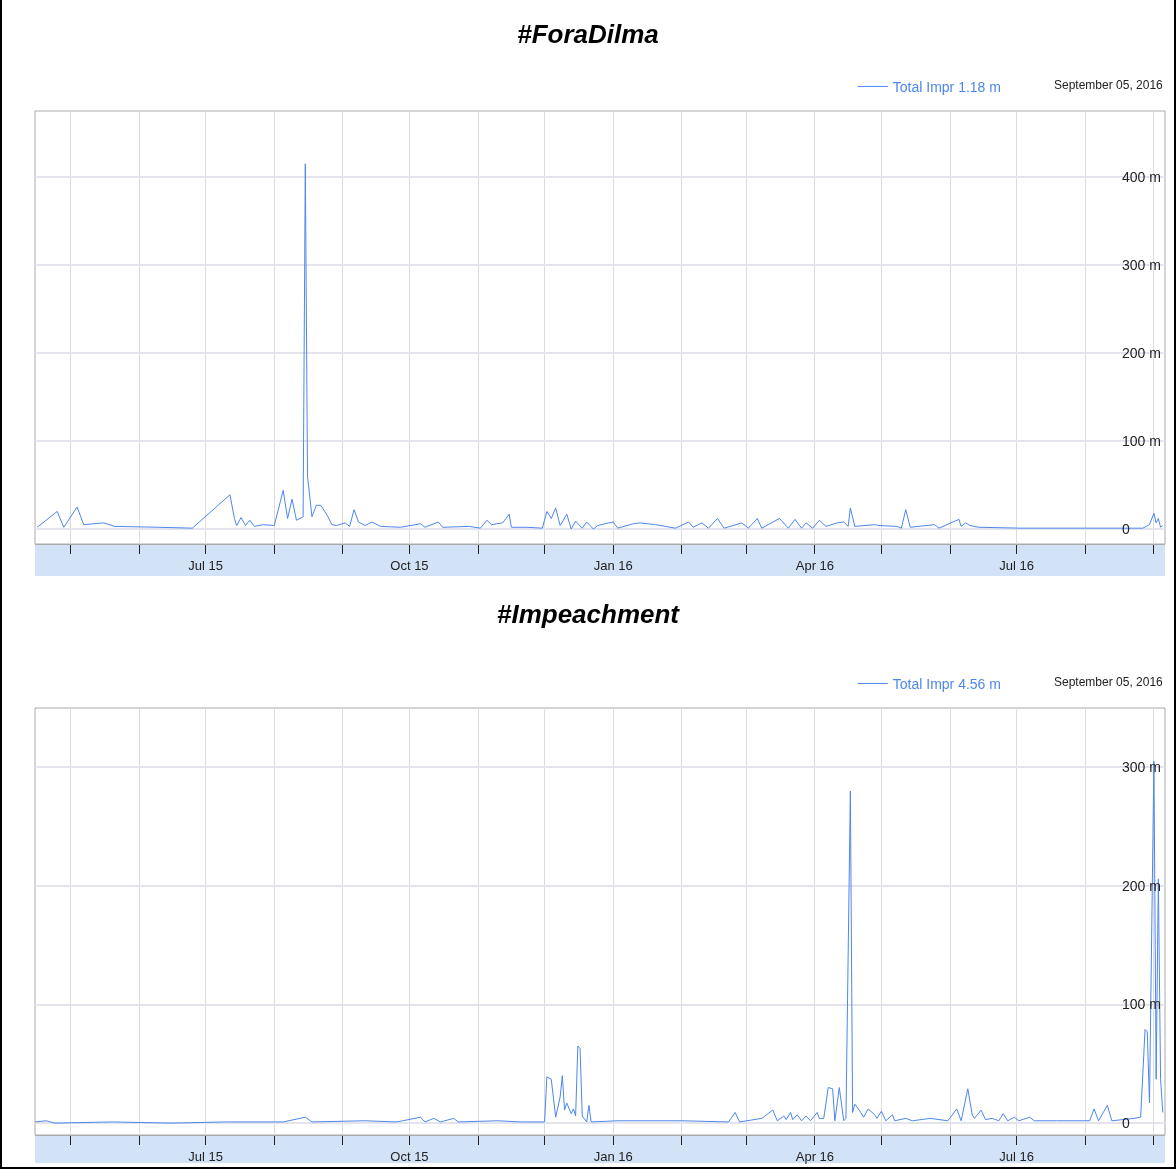 This screenshot has width=1176, height=1169. Describe the element at coordinates (946, 683) in the screenshot. I see `legend-label: Total Impr 4.56 m` at that location.